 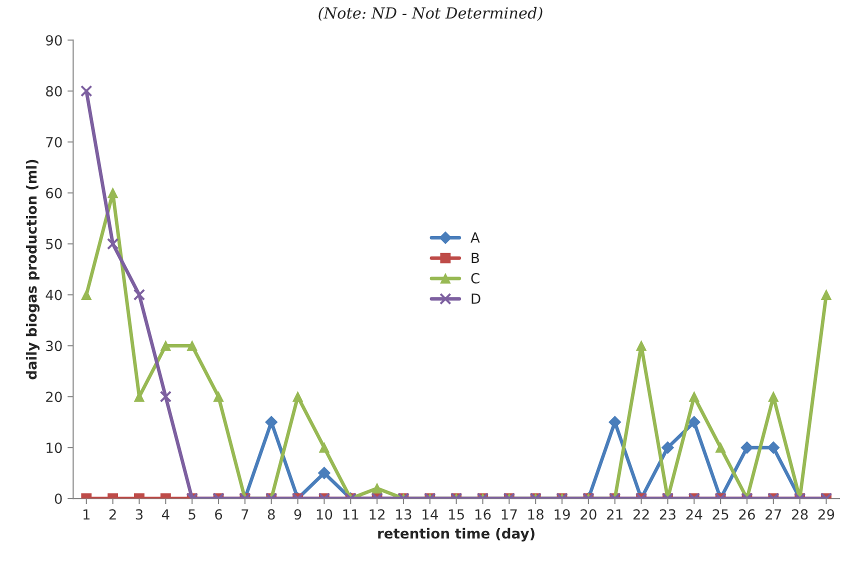 What do you see at coordinates (58, 498) in the screenshot?
I see `y-tick-label: 0` at bounding box center [58, 498].